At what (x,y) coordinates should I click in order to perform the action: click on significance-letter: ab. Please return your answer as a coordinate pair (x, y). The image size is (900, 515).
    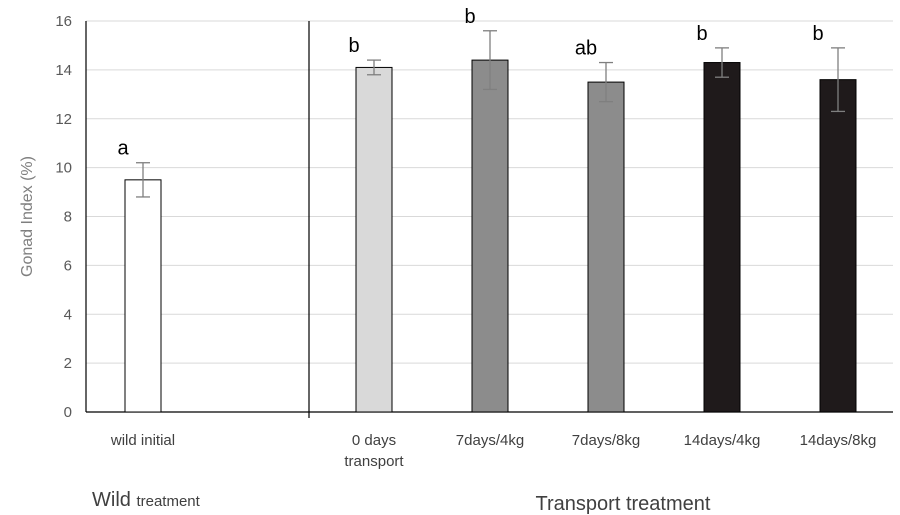
    Looking at the image, I should click on (586, 49).